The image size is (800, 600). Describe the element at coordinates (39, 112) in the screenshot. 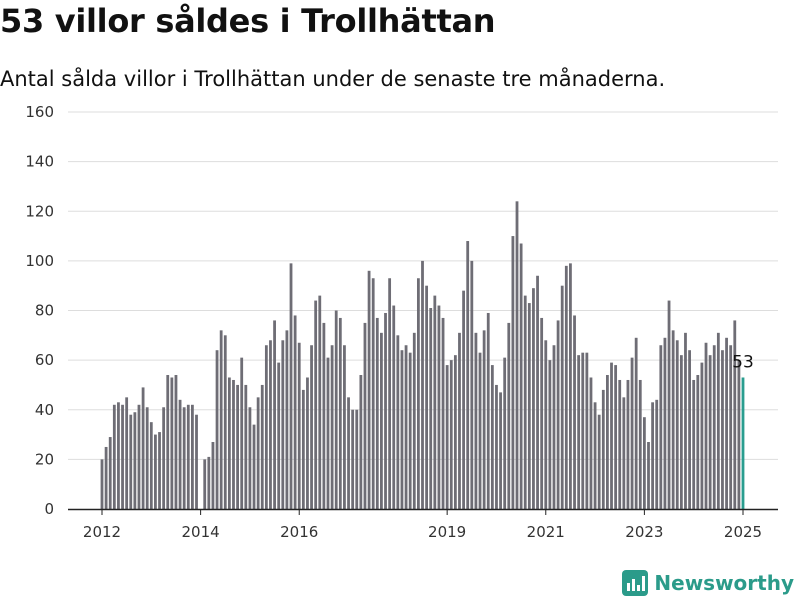

I see `y-tick-label: 160` at that location.